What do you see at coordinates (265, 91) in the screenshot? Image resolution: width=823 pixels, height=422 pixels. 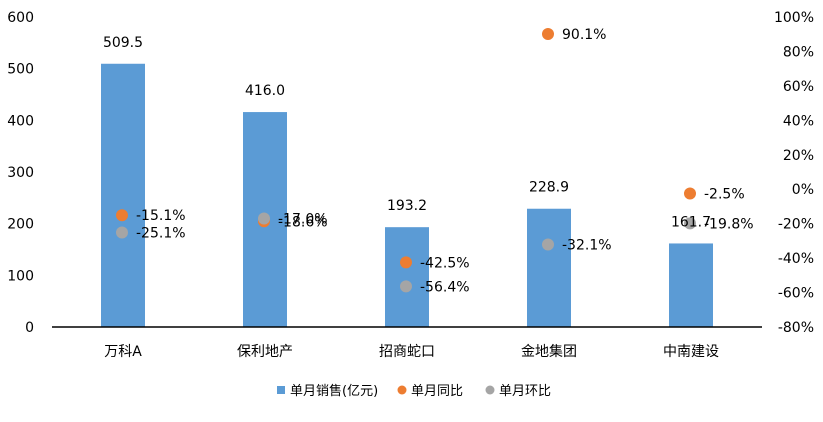 I see `bar-value-label: 416.0` at bounding box center [265, 91].